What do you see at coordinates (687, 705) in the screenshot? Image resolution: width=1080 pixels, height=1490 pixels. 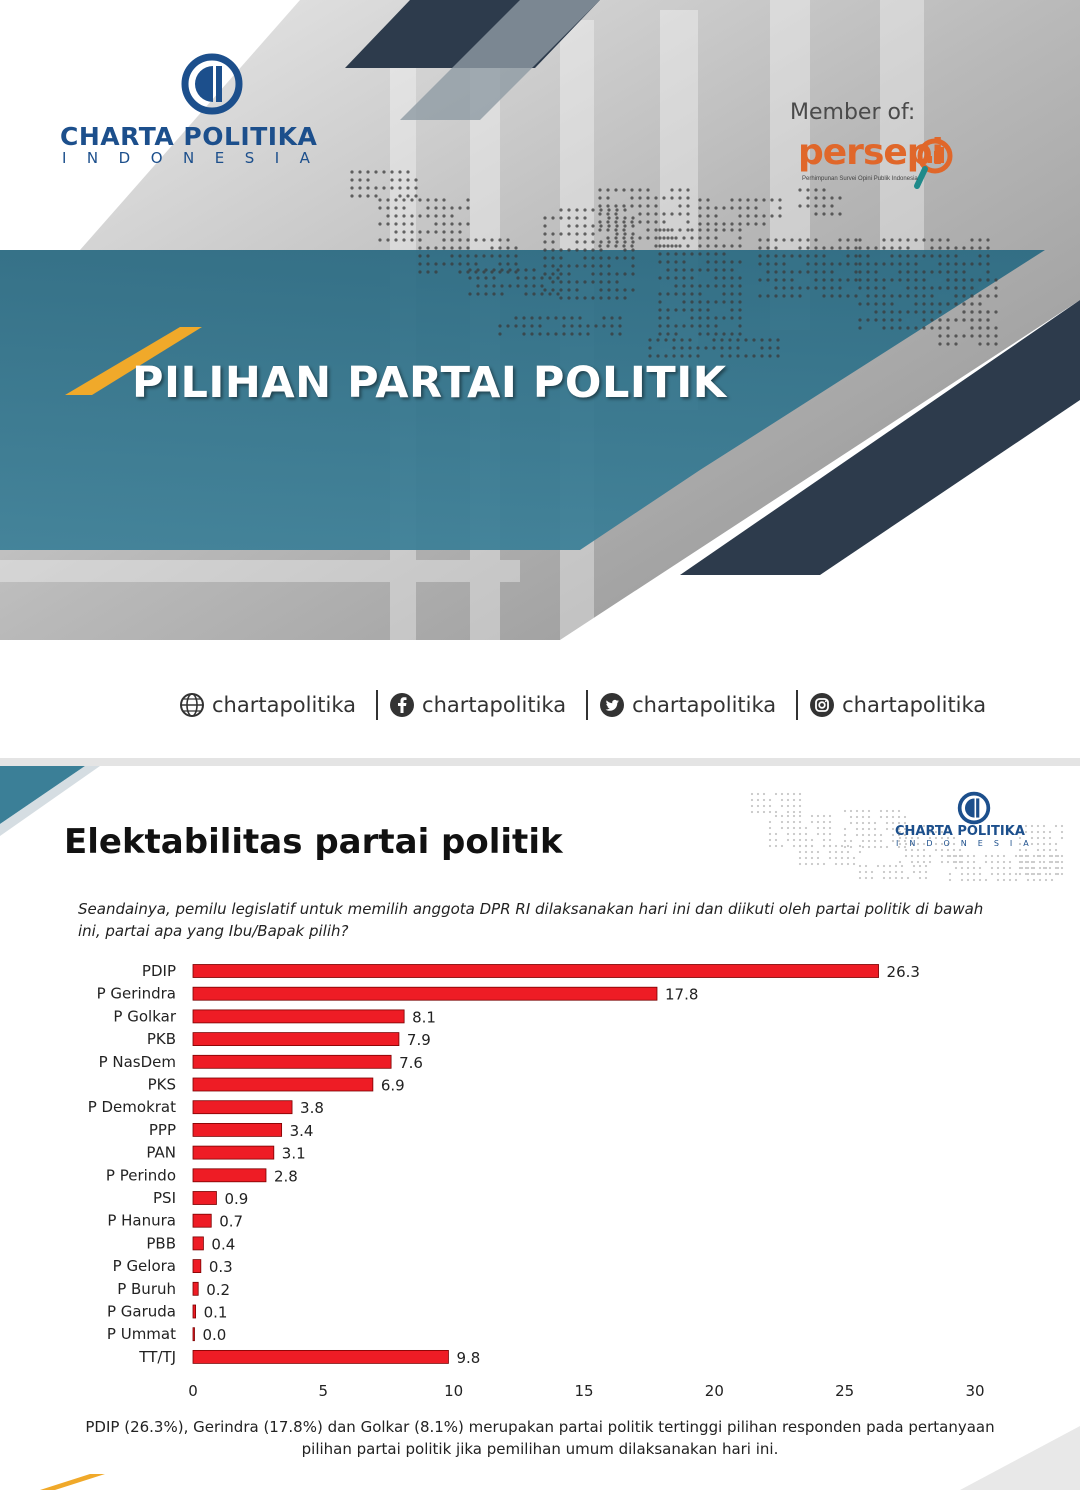 I see `social-twitter: chartapolitika` at bounding box center [687, 705].